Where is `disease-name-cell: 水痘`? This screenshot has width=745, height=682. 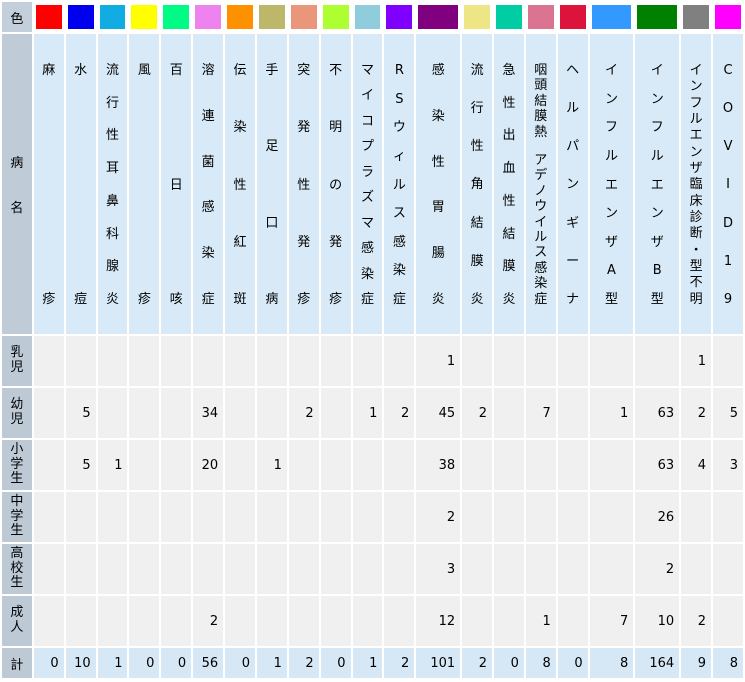
disease-name-cell: 水痘 is located at coordinates (80, 184).